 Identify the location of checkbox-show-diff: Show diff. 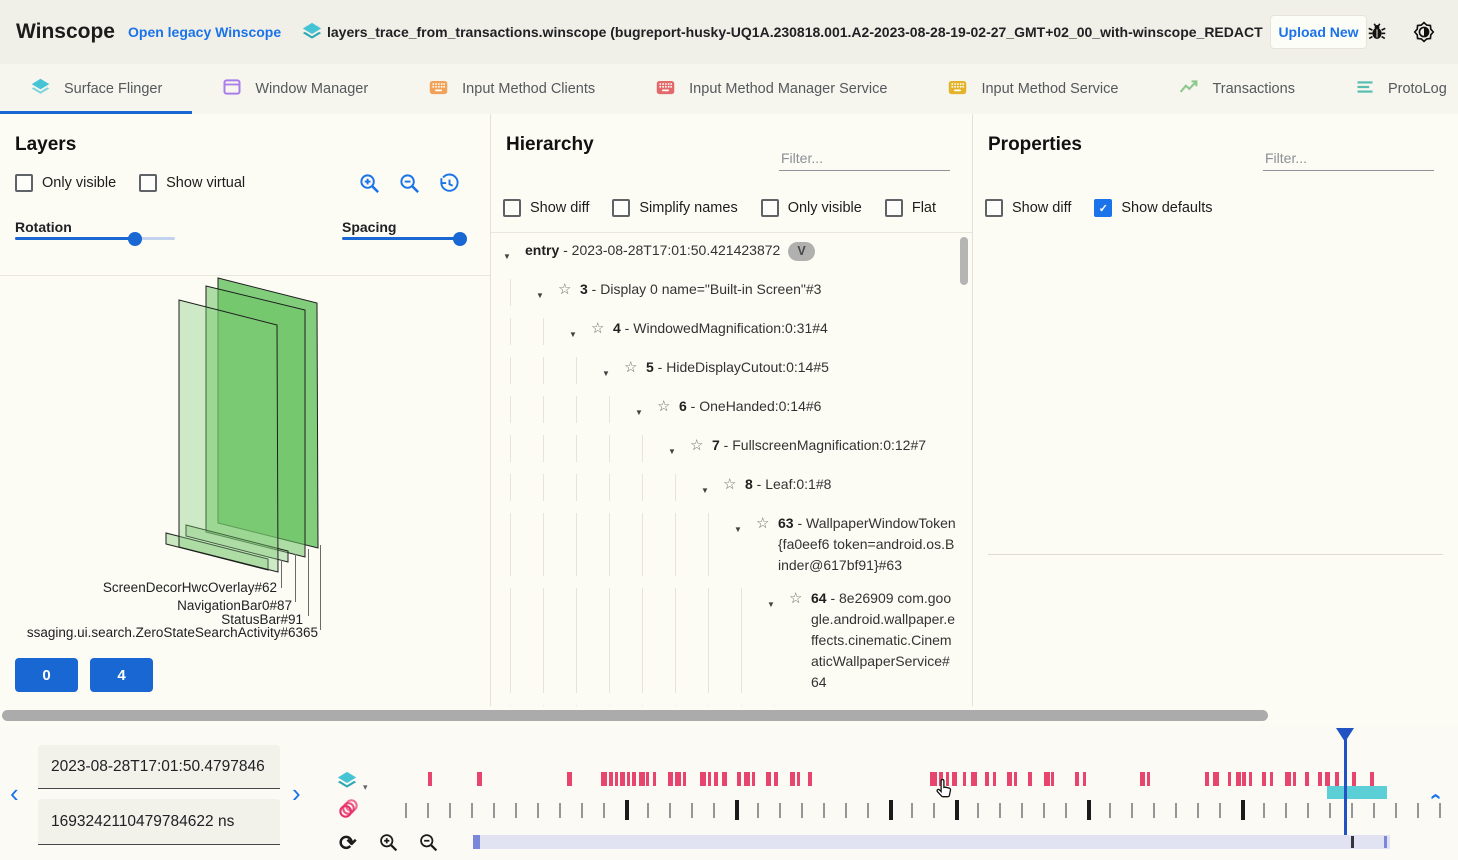
(1028, 208).